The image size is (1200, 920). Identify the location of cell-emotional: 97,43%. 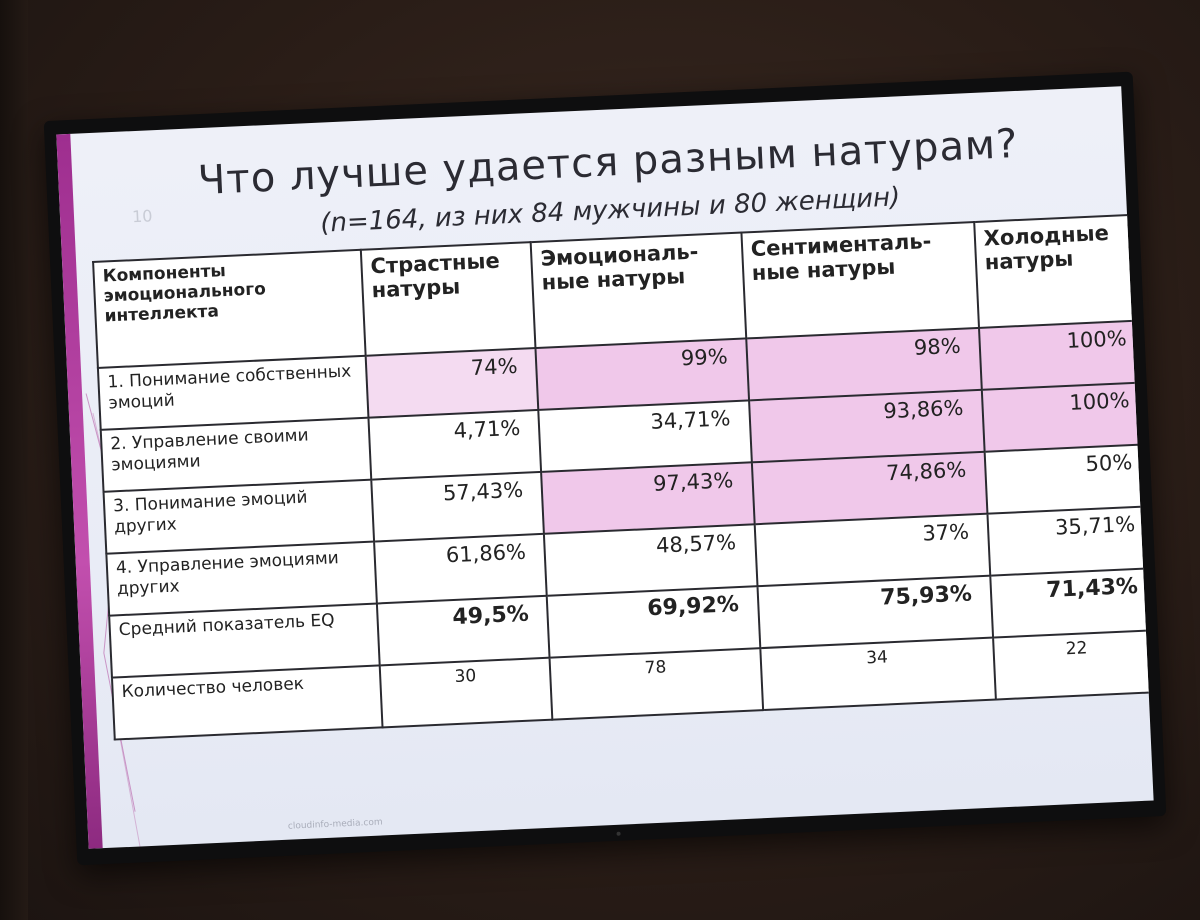
(648, 498).